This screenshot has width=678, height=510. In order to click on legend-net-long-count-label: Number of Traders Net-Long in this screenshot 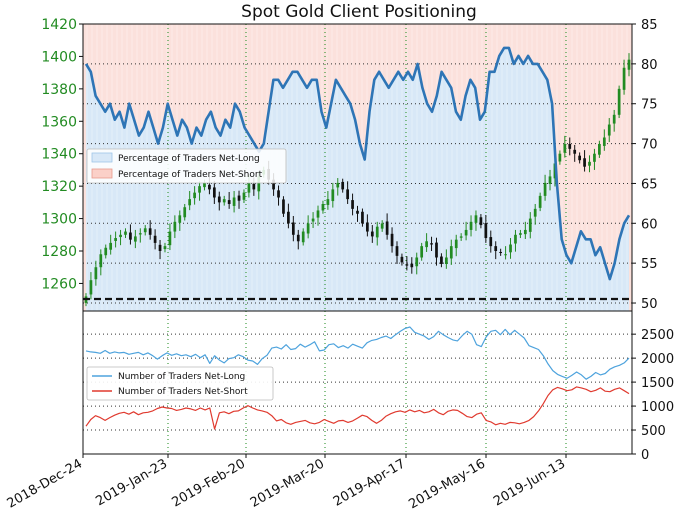, I will do `click(181, 377)`.